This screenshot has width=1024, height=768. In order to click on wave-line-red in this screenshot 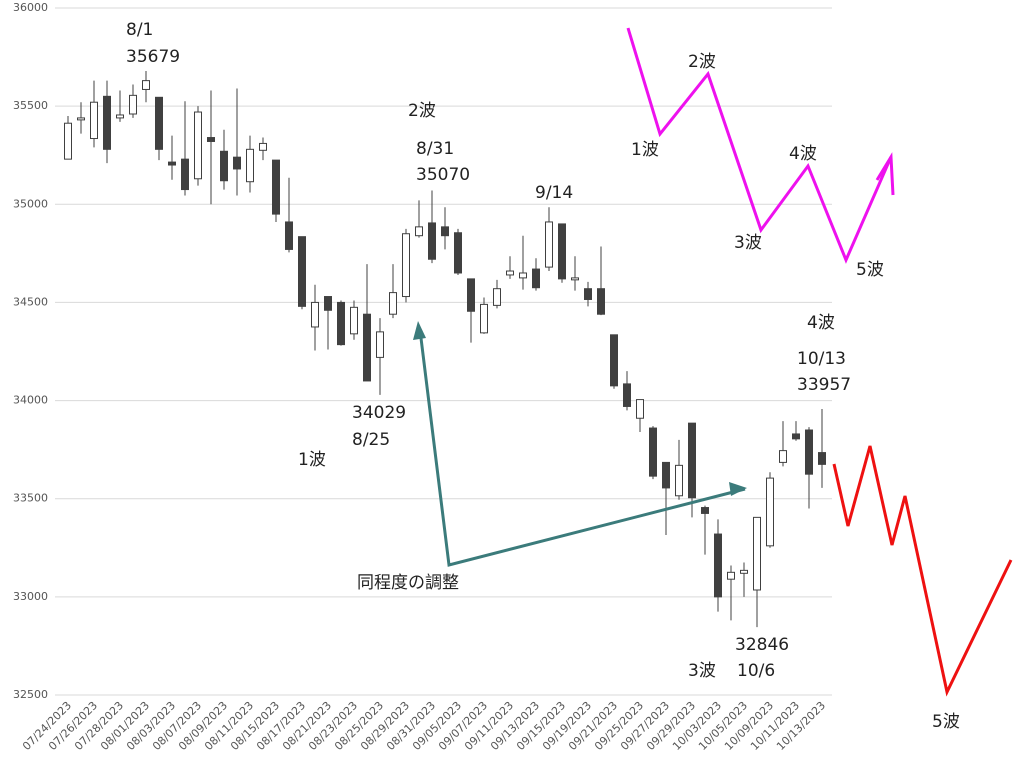, I will do `click(922, 571)`.